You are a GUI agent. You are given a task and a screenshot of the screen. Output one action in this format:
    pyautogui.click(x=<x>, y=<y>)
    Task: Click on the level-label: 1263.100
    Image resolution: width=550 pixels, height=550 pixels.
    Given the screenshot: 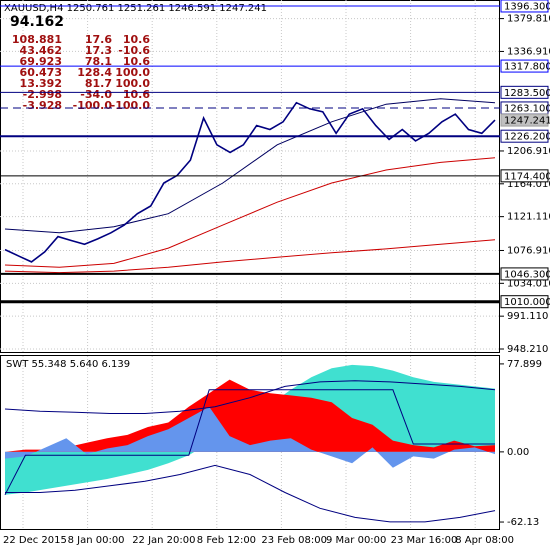 What is the action you would take?
    pyautogui.click(x=527, y=108)
    